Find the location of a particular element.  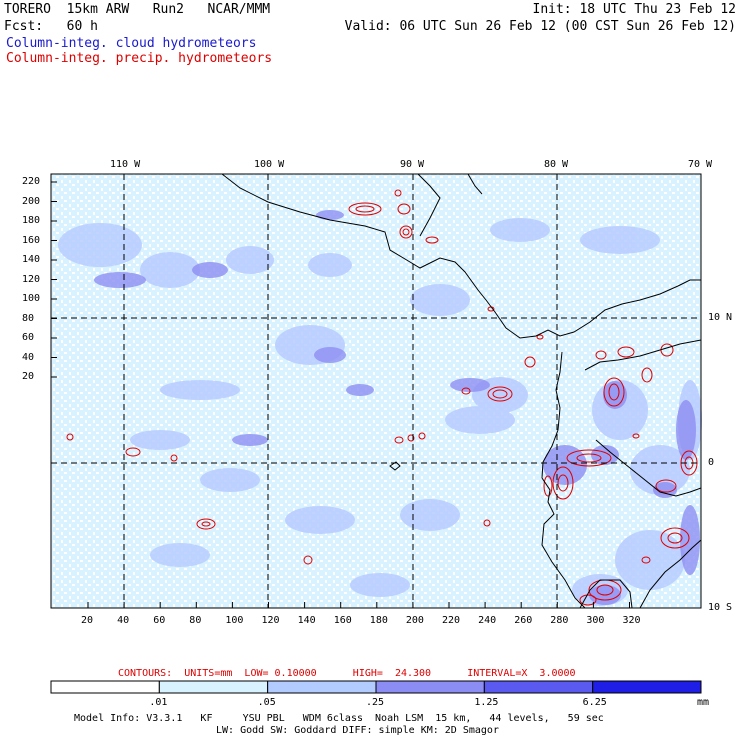

y-tick-label: 200 is located at coordinates (31, 201).